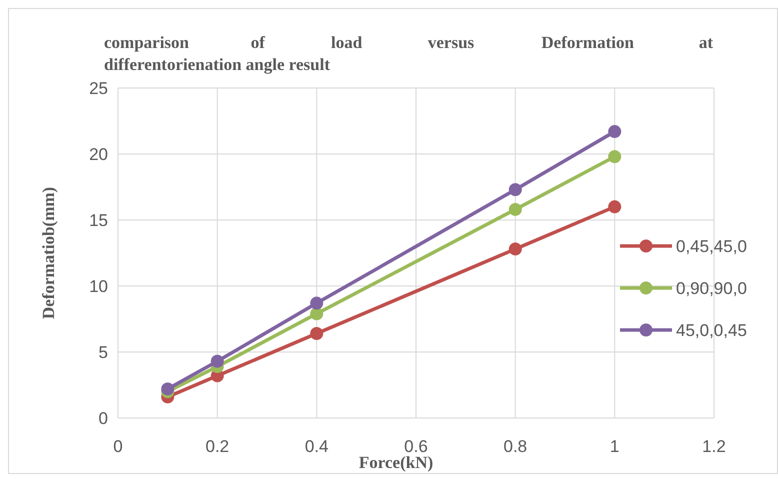 The height and width of the screenshot is (479, 778). What do you see at coordinates (408, 53) in the screenshot?
I see `chart-title: comparison of load versus Deformation at differentorienation angle result` at bounding box center [408, 53].